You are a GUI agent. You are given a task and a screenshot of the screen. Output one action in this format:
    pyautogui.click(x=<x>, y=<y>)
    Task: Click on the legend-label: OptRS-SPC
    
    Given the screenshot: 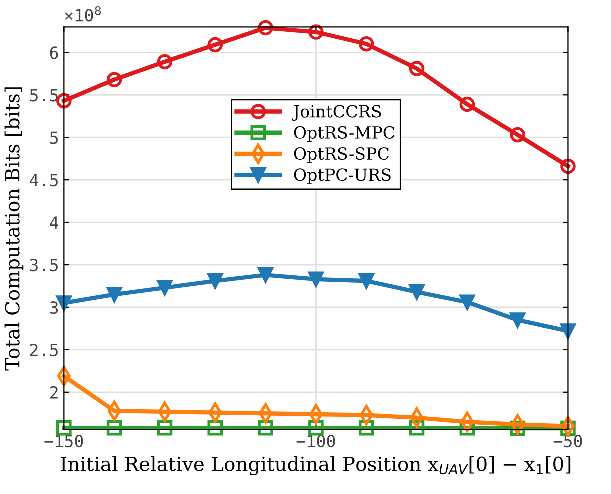 What is the action you would take?
    pyautogui.click(x=342, y=155)
    